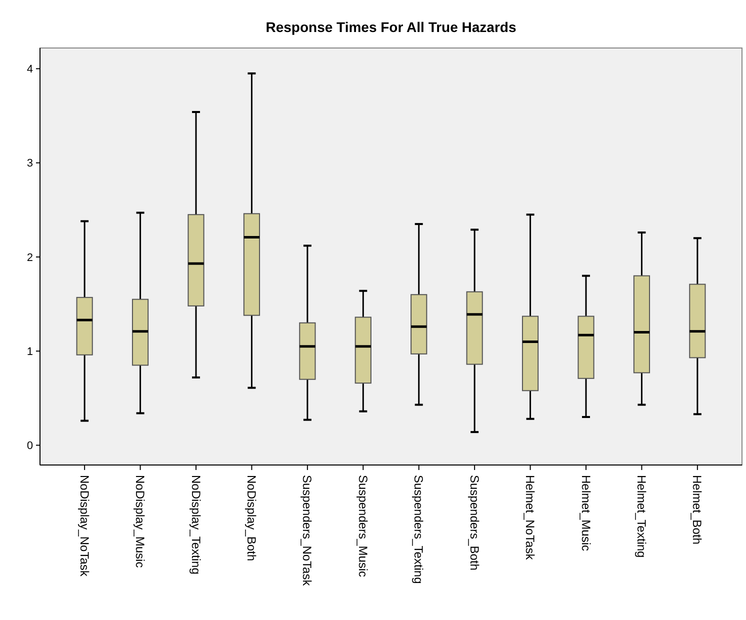  Describe the element at coordinates (363, 526) in the screenshot. I see `x-tick-label: Suspenders_Music` at that location.